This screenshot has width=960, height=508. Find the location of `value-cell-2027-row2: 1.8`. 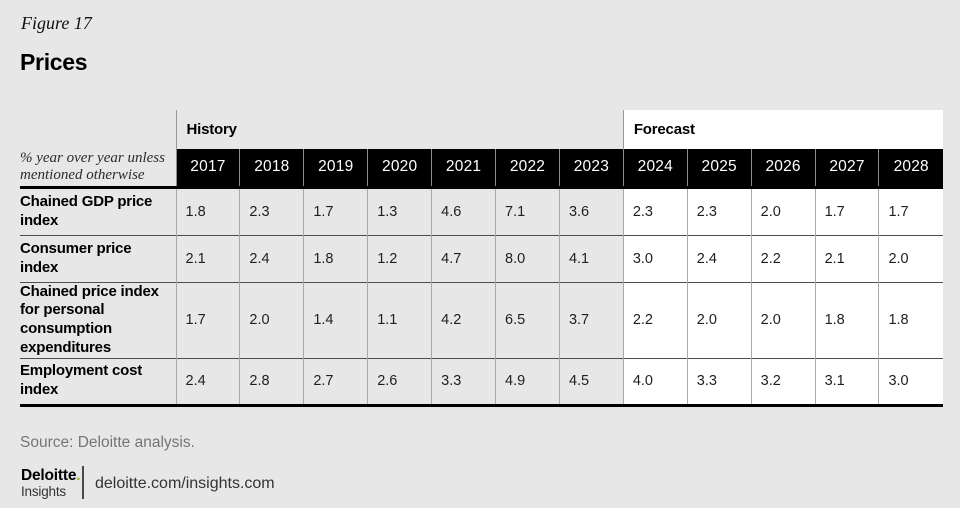

value-cell-2027-row2: 1.8 is located at coordinates (846, 319).